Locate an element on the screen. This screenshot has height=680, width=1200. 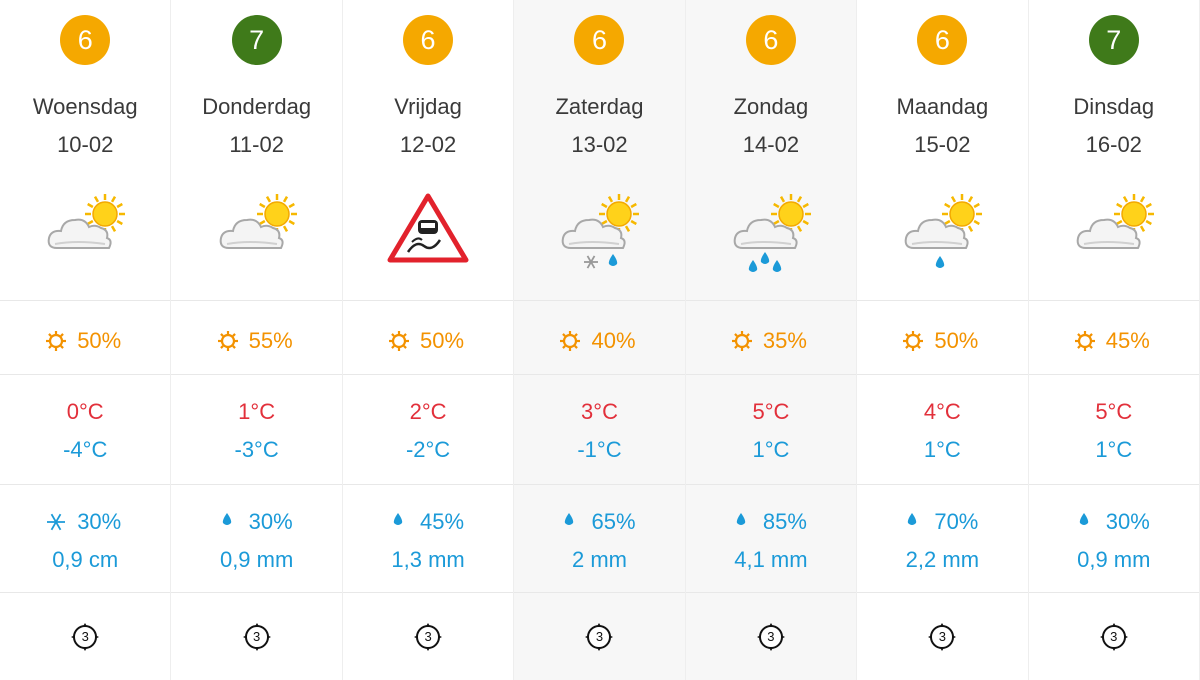
day-name: Zaterdag is located at coordinates (599, 106).